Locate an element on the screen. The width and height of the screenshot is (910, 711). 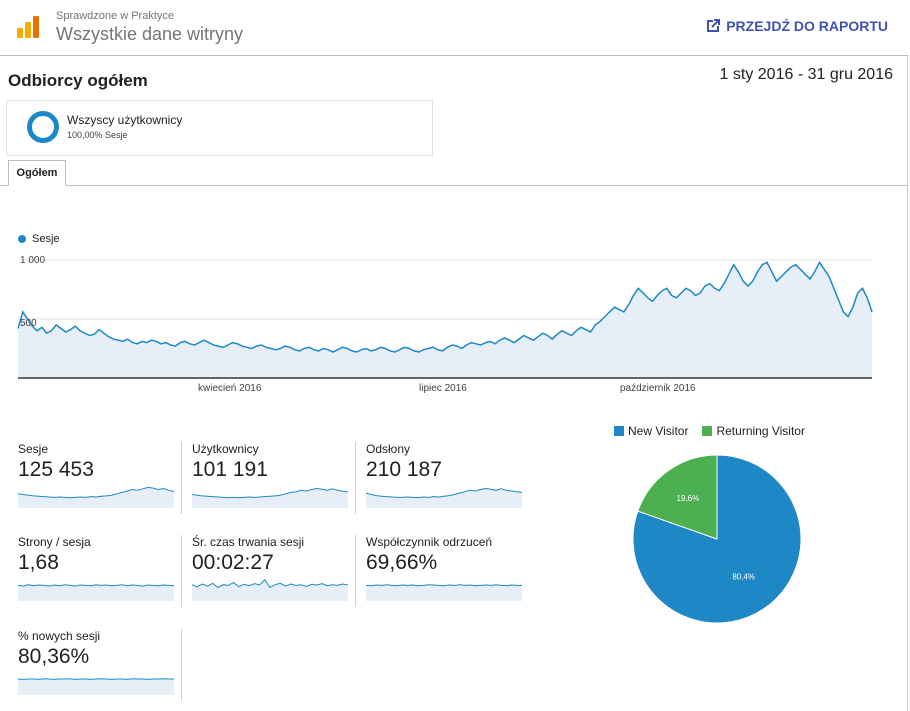
pie-legend: New Visitor Returning Visitor is located at coordinates (709, 431).